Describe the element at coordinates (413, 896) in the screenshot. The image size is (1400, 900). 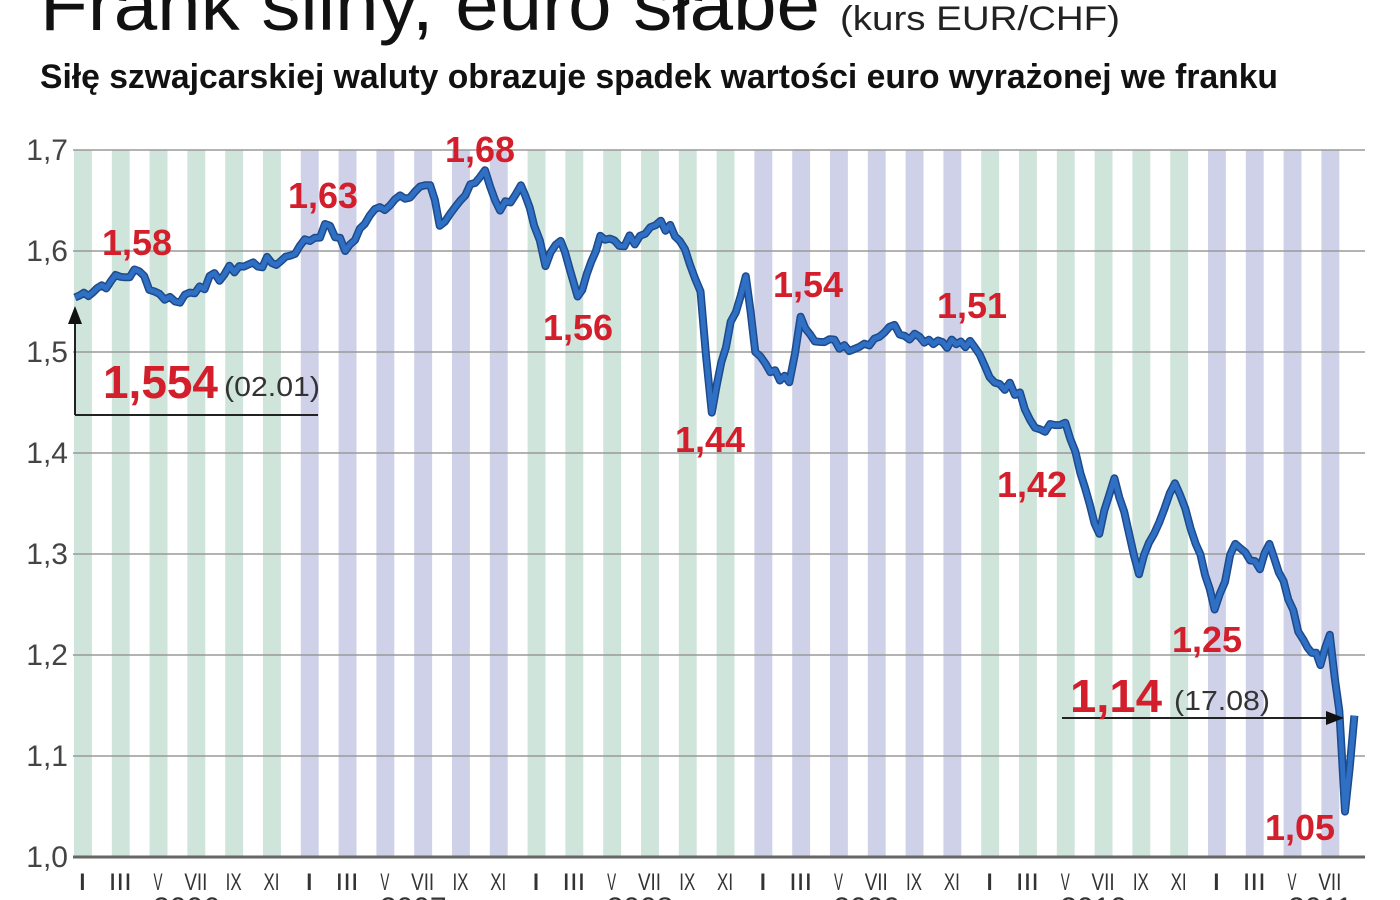
I see `year-label: 2007` at that location.